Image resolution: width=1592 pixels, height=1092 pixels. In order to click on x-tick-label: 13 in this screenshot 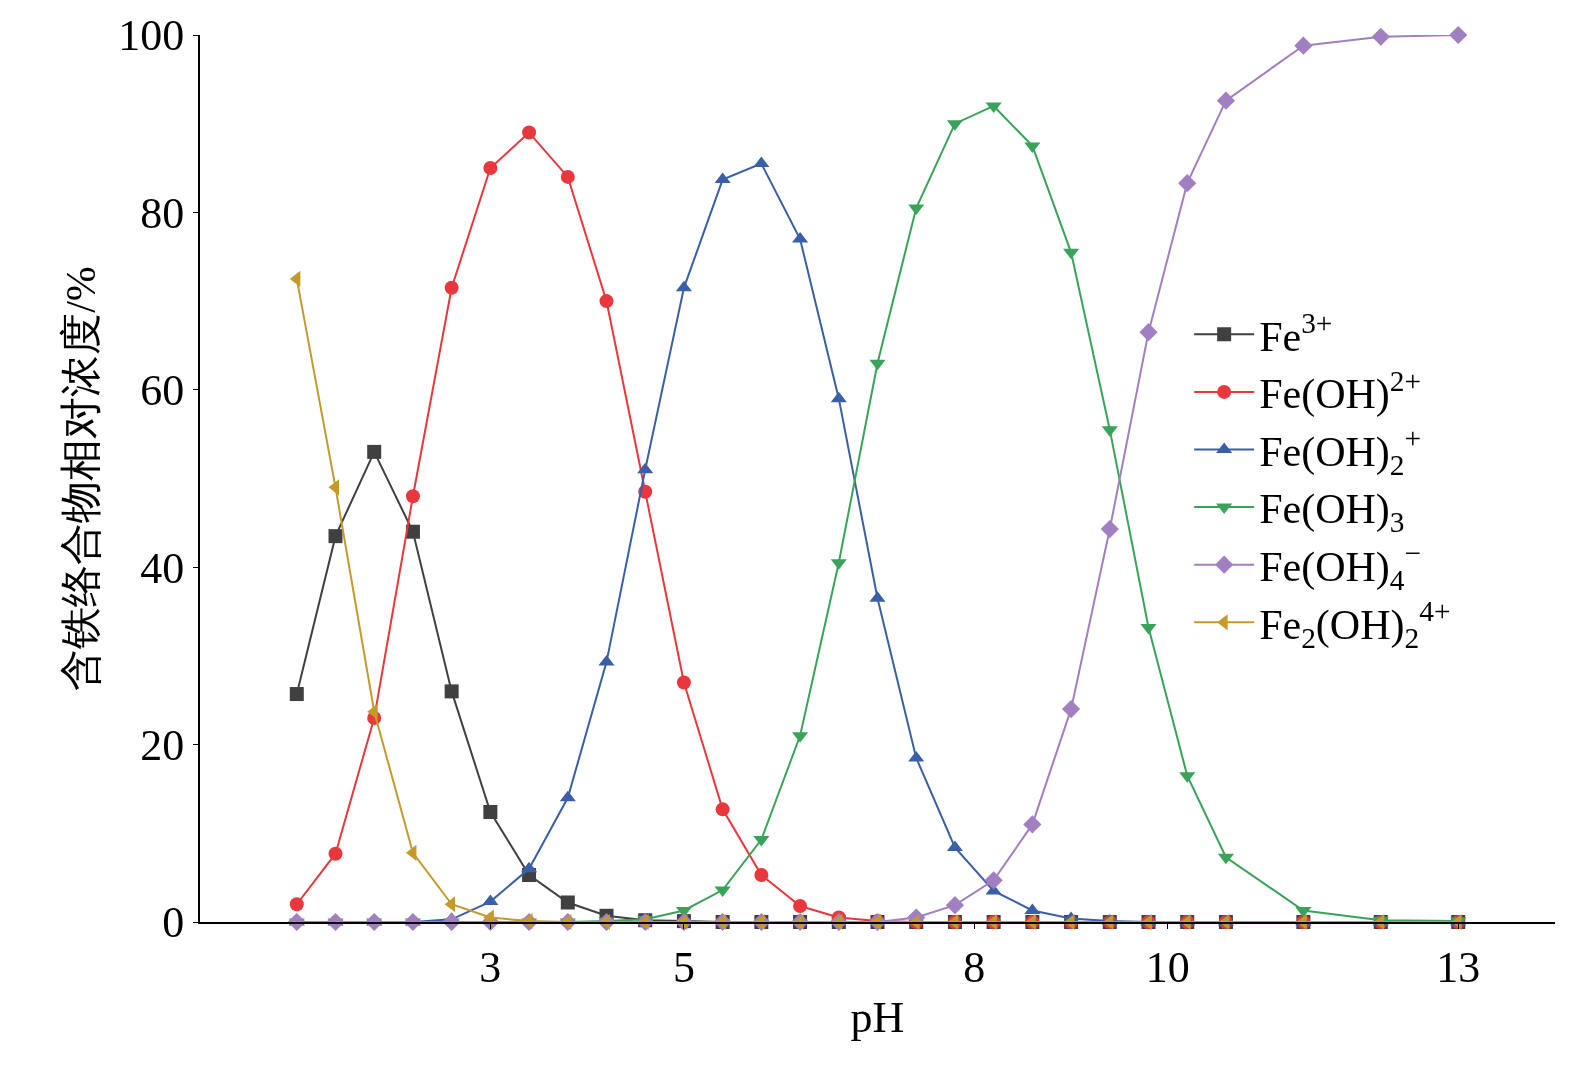, I will do `click(1458, 967)`.